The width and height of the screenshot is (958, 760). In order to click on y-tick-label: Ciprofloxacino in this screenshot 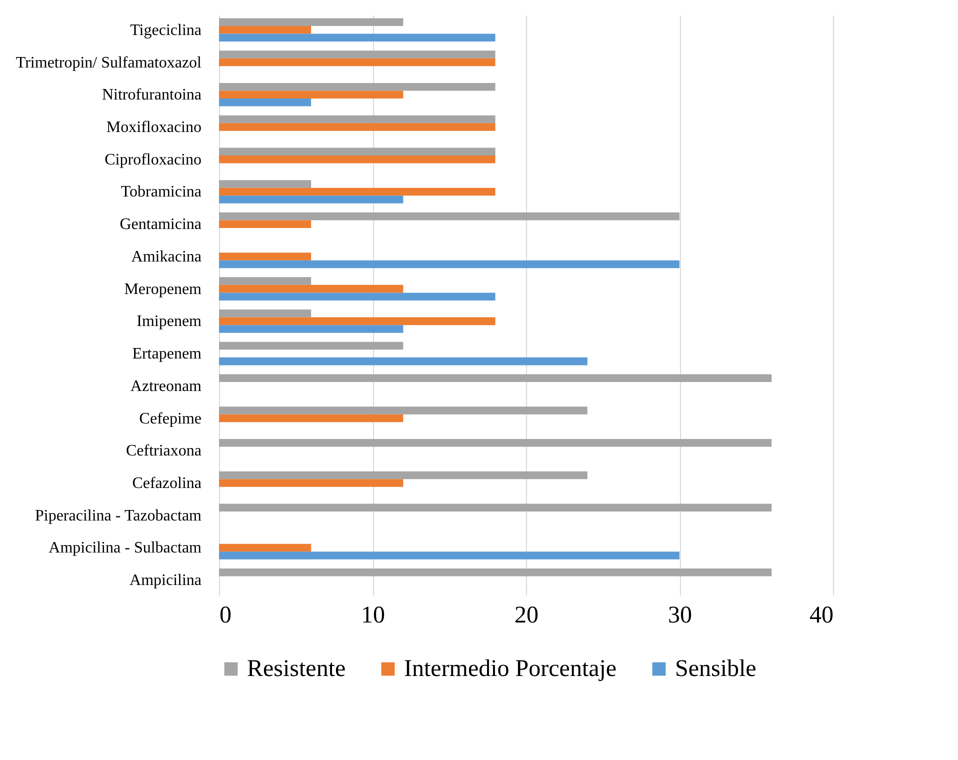, I will do `click(153, 159)`.